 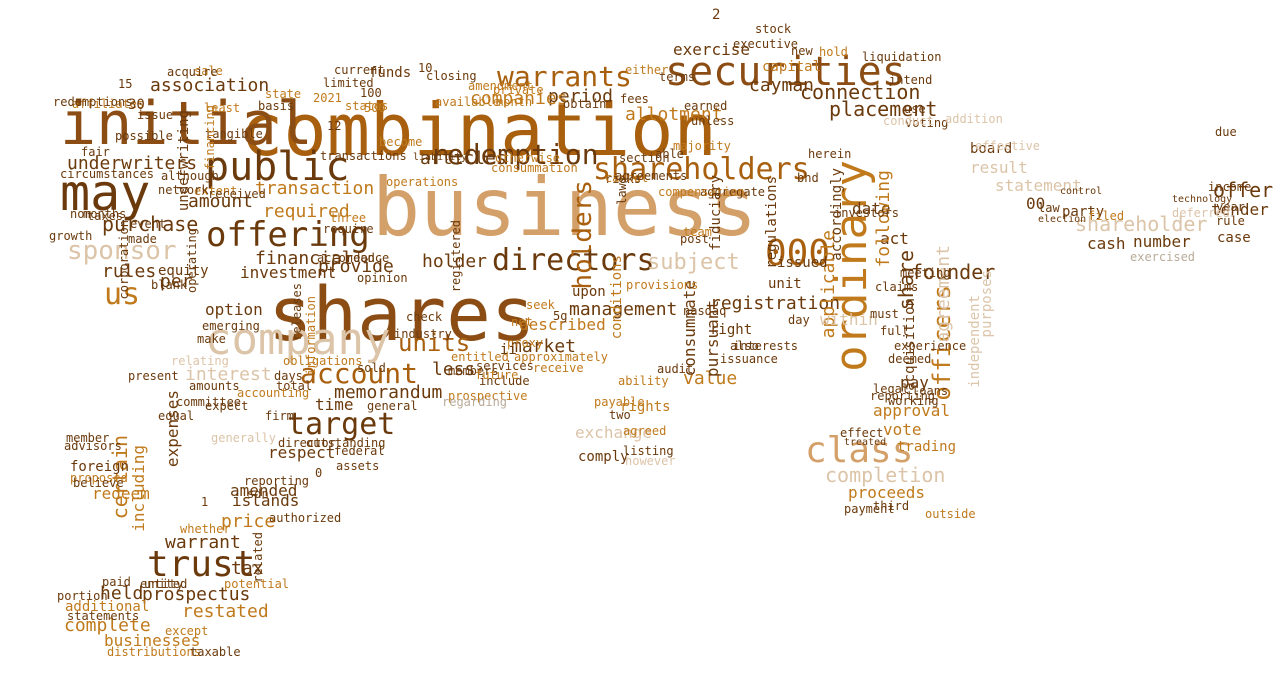 I want to click on word: laws, so click(x=622, y=190).